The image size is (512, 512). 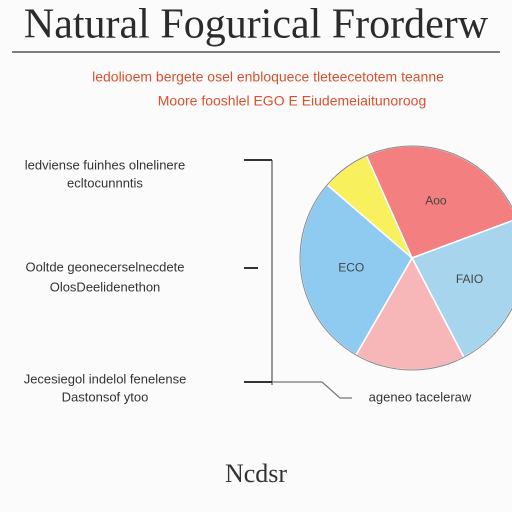 What do you see at coordinates (292, 101) in the screenshot?
I see `subtitle: Moore fooshlel EGO E Eiudemeiaitunoroog` at bounding box center [292, 101].